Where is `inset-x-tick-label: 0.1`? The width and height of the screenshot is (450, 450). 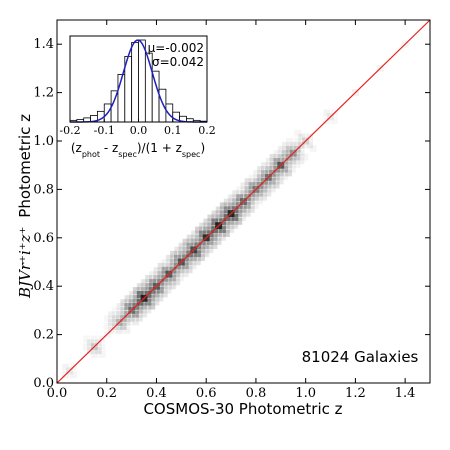 inset-x-tick-label: 0.1 is located at coordinates (173, 130).